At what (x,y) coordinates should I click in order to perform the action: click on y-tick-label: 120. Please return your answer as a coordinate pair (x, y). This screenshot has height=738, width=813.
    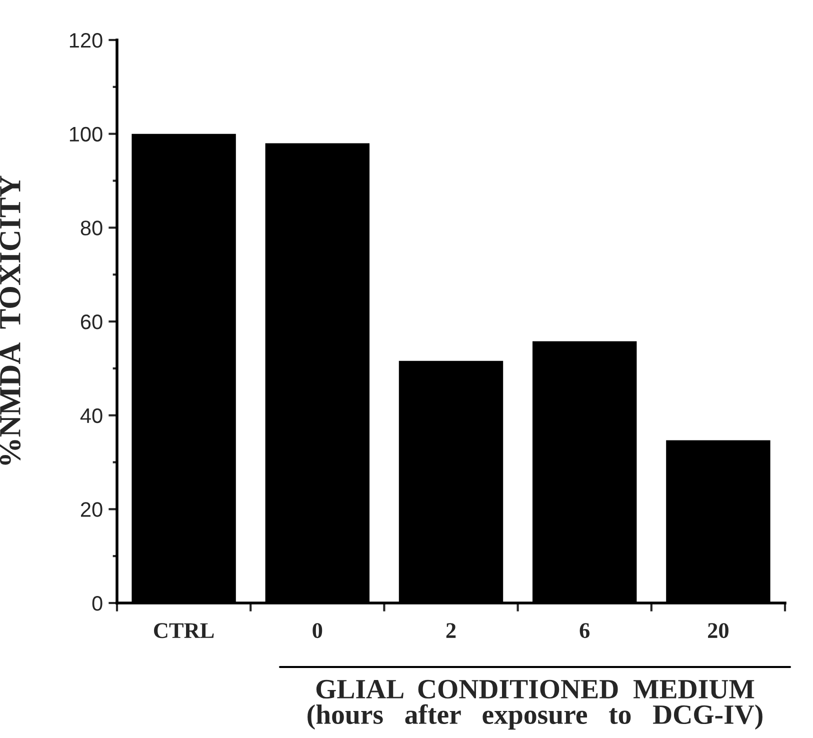
    Looking at the image, I should click on (86, 40).